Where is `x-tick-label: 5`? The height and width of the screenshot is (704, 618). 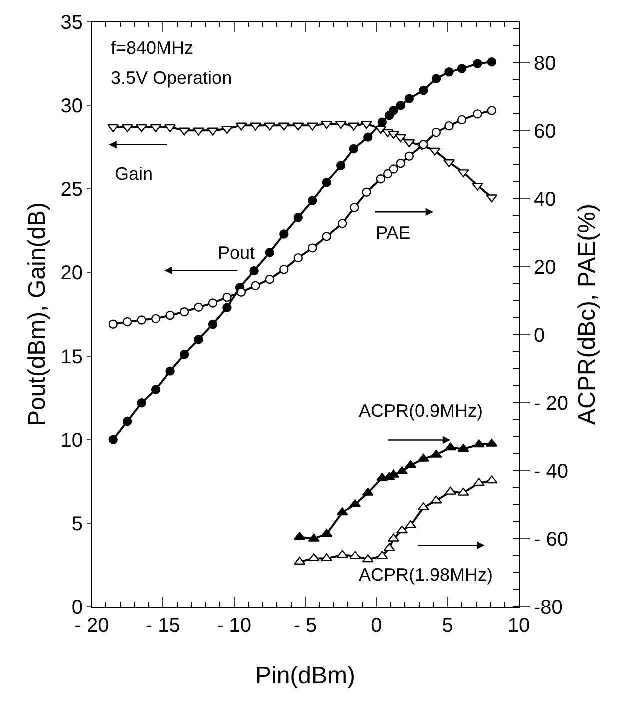
x-tick-label: 5 is located at coordinates (448, 626).